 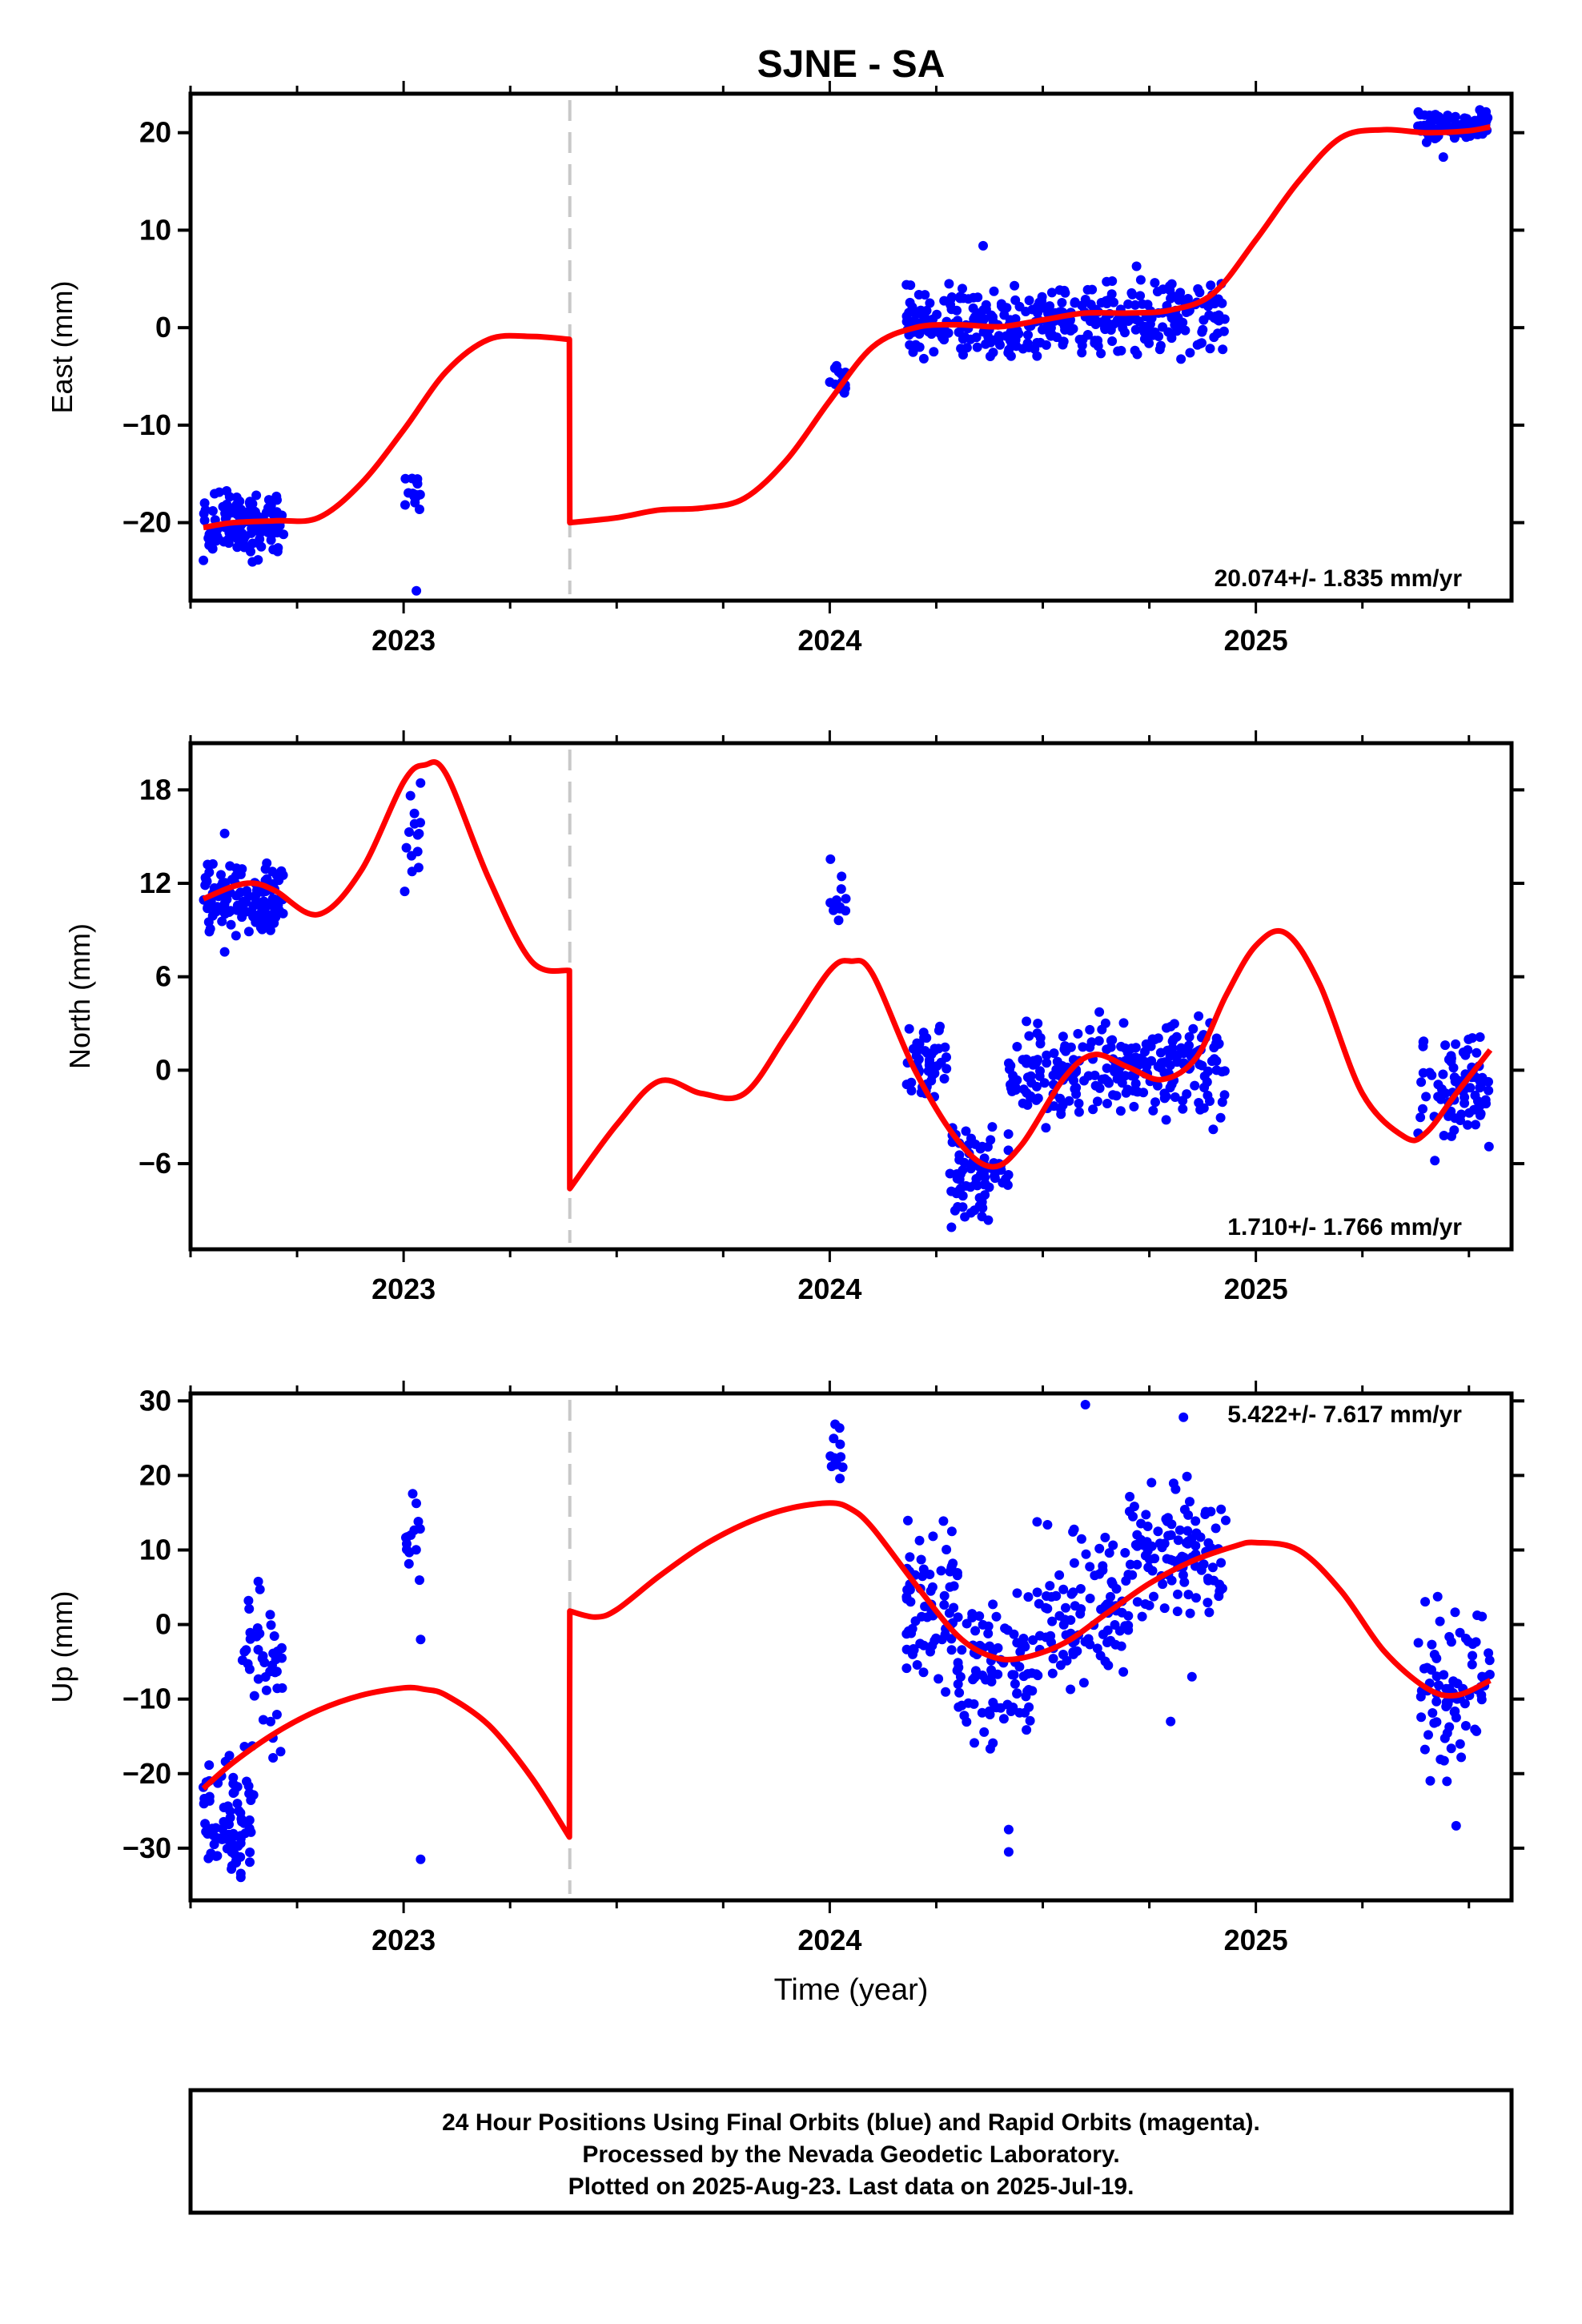 I want to click on up-rate-label: 5.422+/- 7.617 mm/yr, so click(x=1344, y=1414).